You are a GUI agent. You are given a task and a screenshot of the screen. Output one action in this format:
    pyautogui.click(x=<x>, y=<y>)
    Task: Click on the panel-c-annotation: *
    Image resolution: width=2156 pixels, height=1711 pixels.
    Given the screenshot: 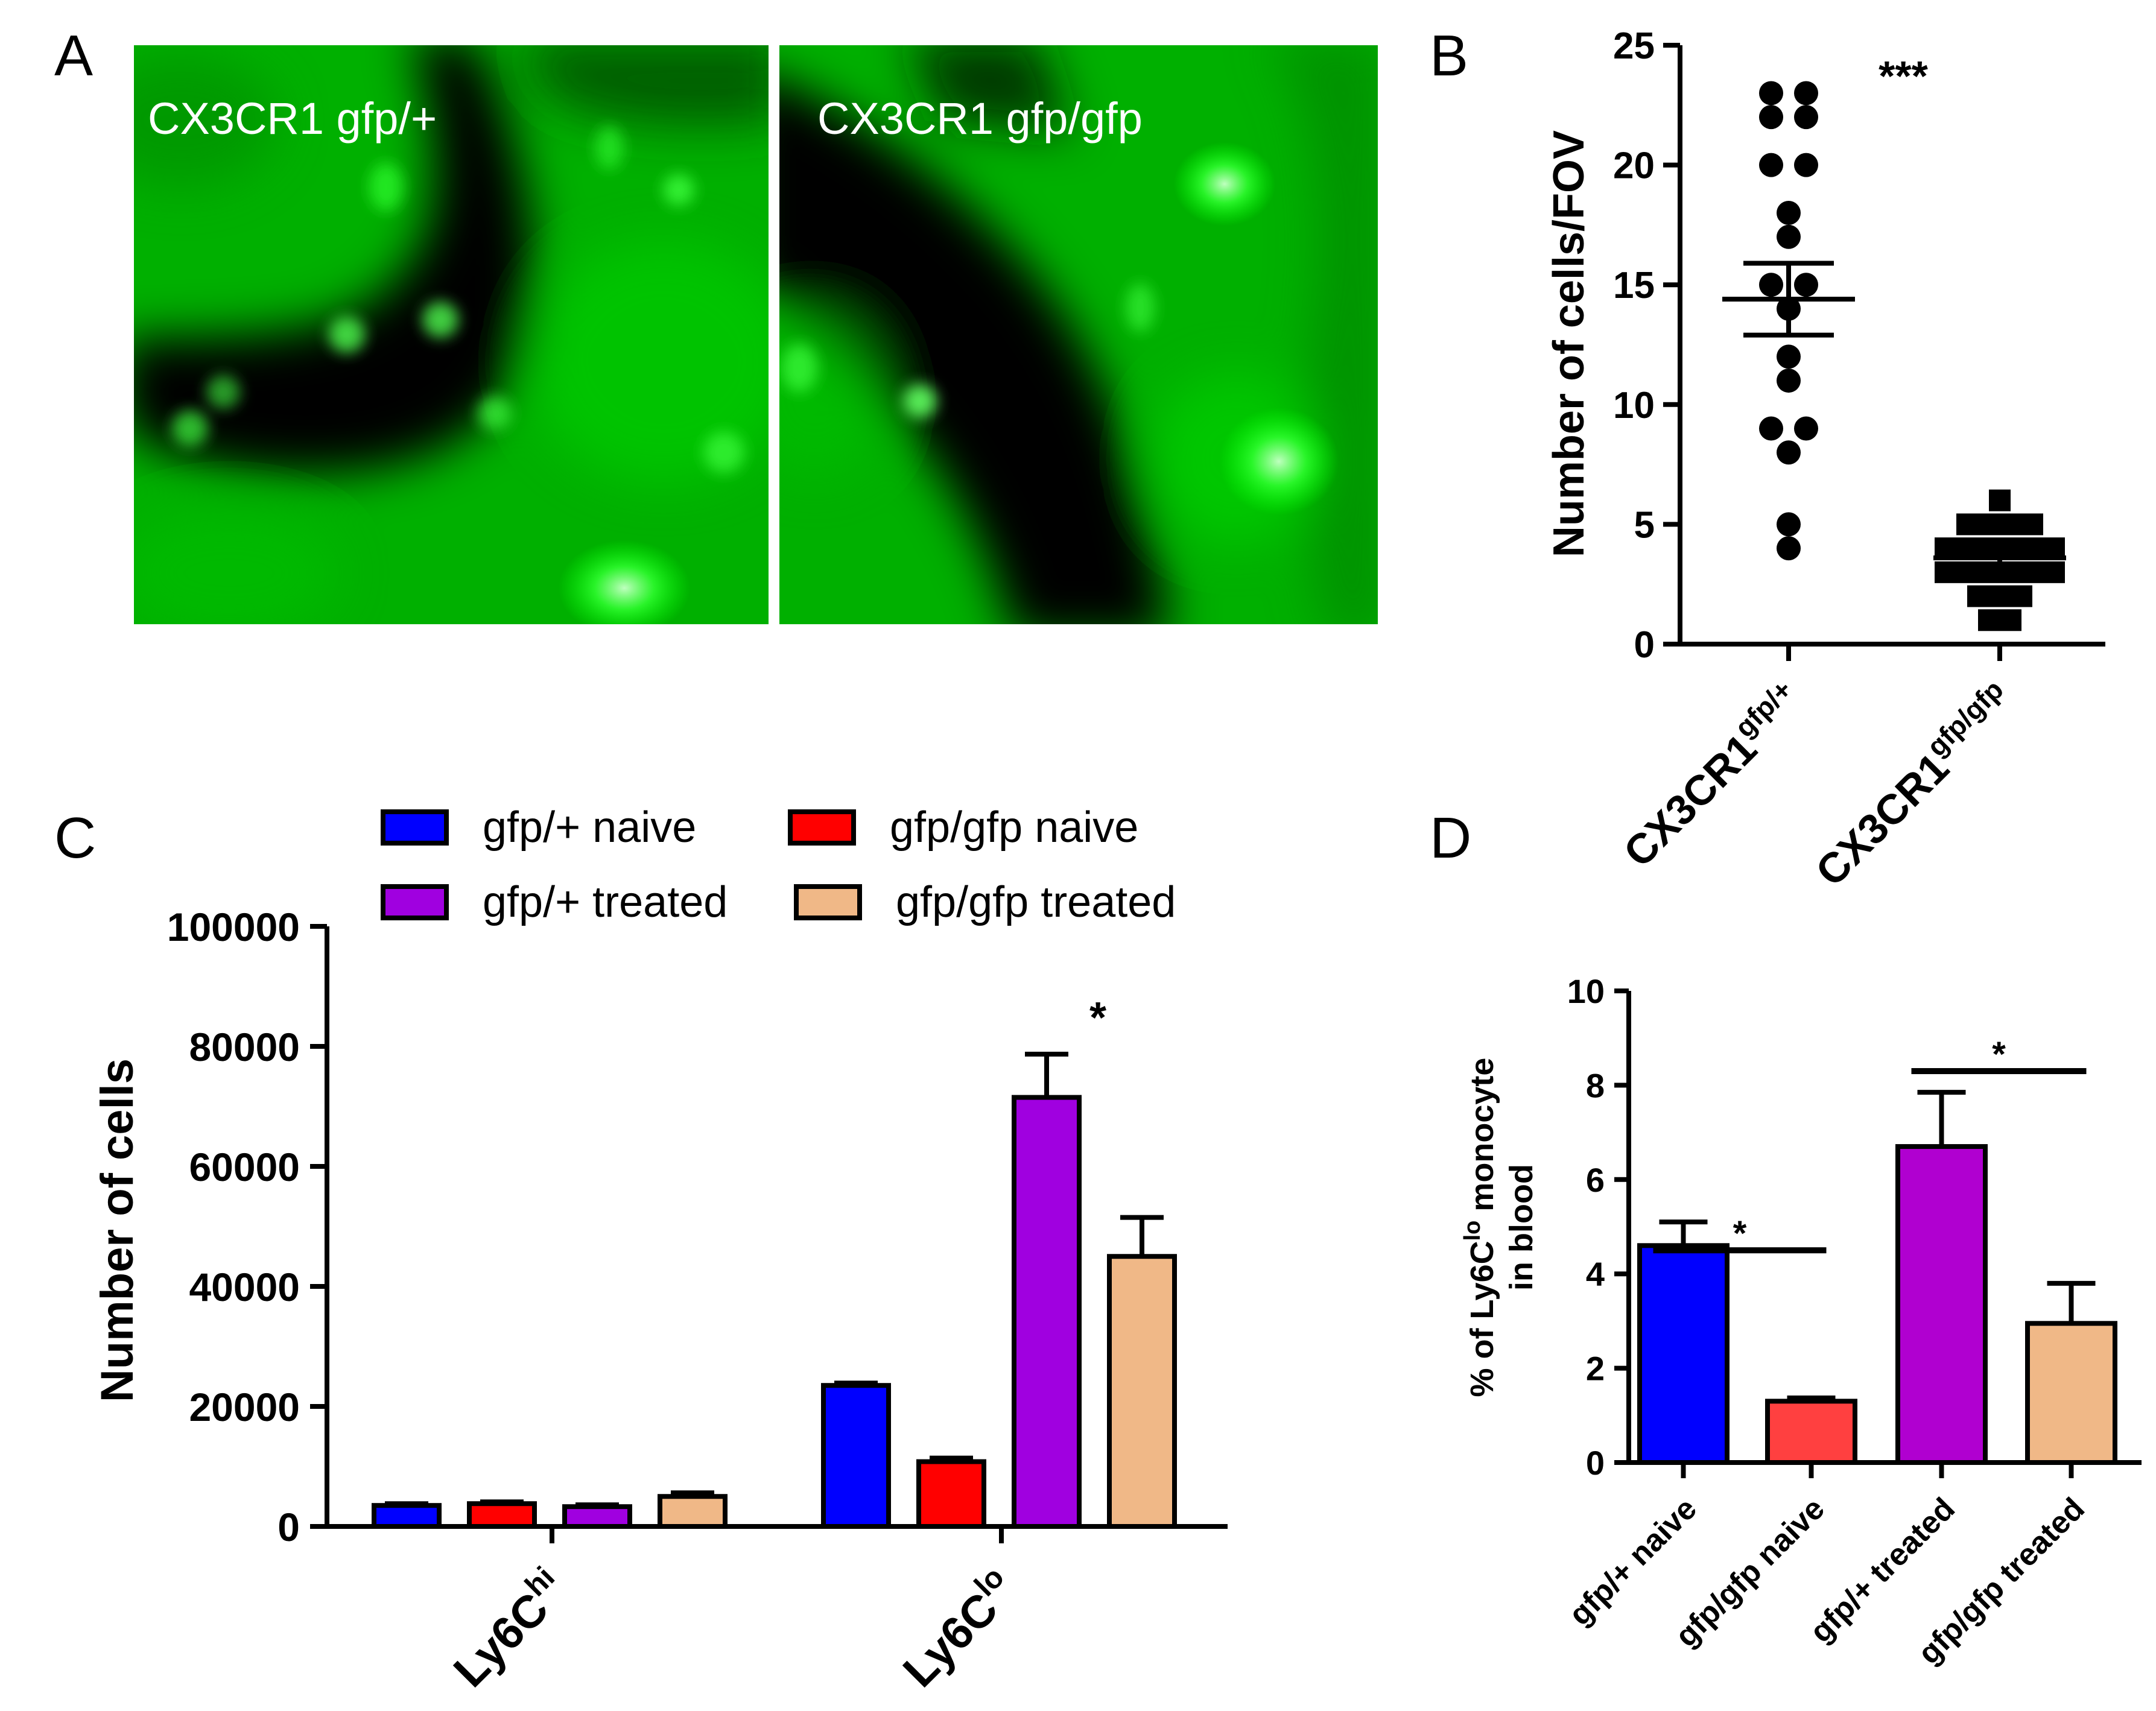 What is the action you would take?
    pyautogui.click(x=1097, y=1018)
    